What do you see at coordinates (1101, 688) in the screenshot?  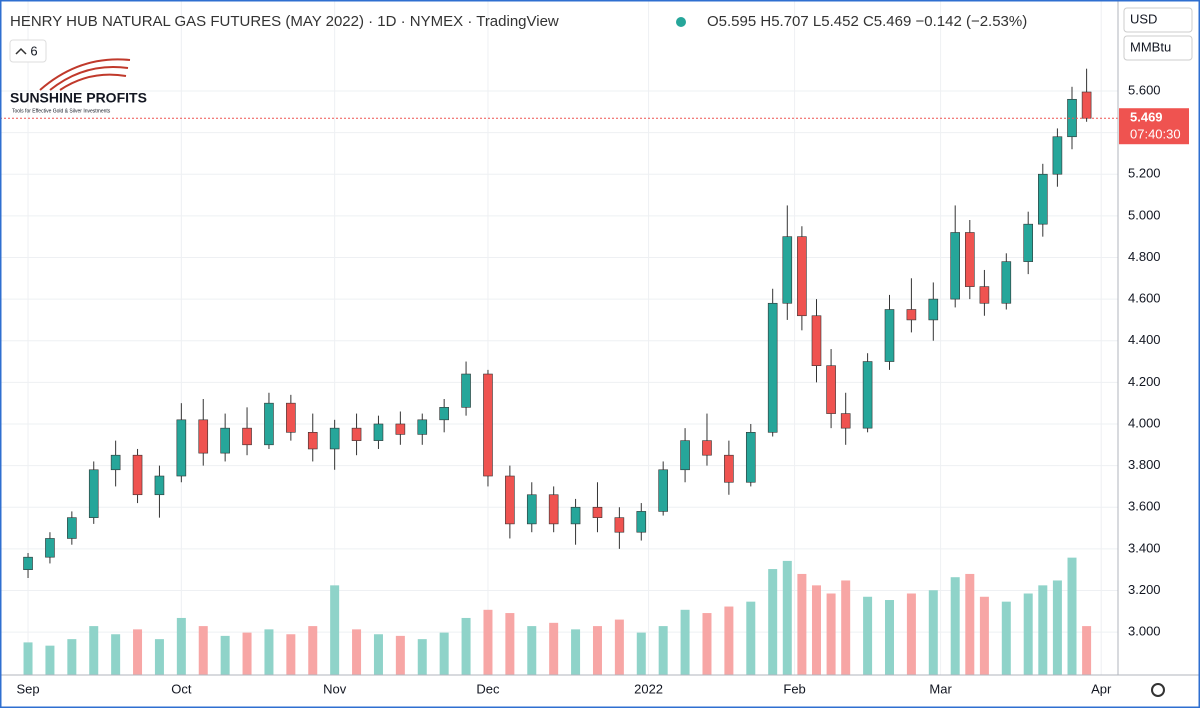 I see `x-tick-label: Apr` at bounding box center [1101, 688].